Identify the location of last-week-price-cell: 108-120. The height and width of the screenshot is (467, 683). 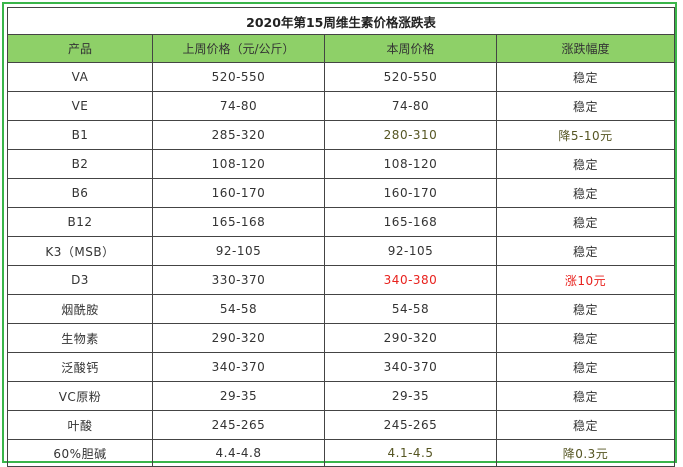
(238, 164).